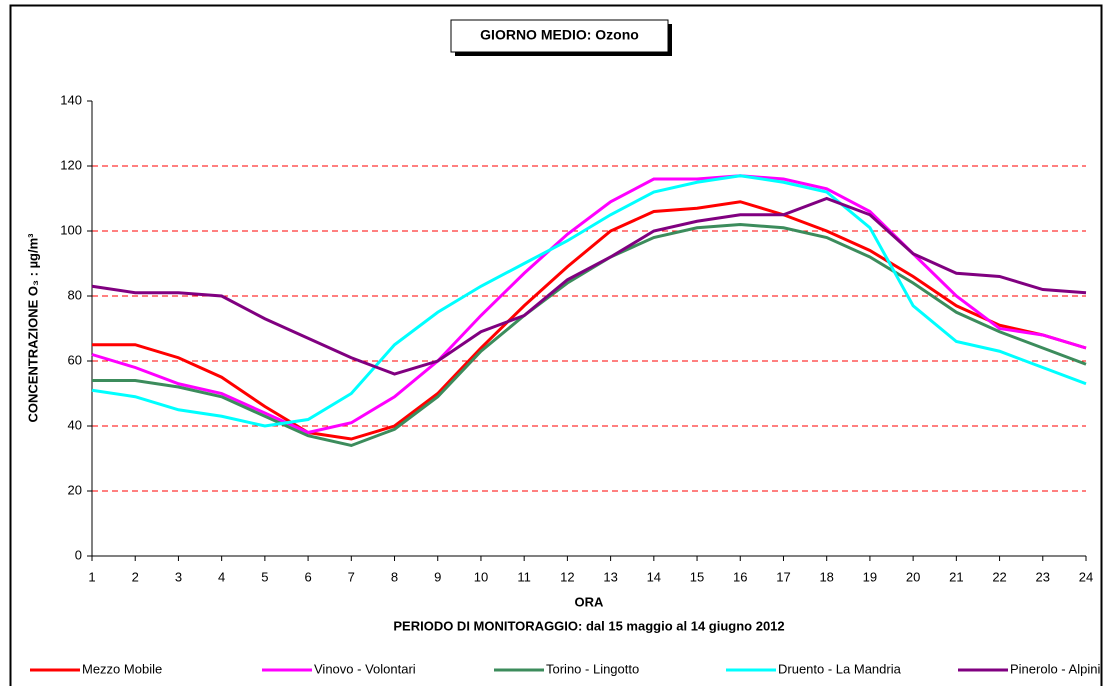 Image resolution: width=1104 pixels, height=686 pixels. Describe the element at coordinates (75, 424) in the screenshot. I see `y-tick-label: 40` at that location.